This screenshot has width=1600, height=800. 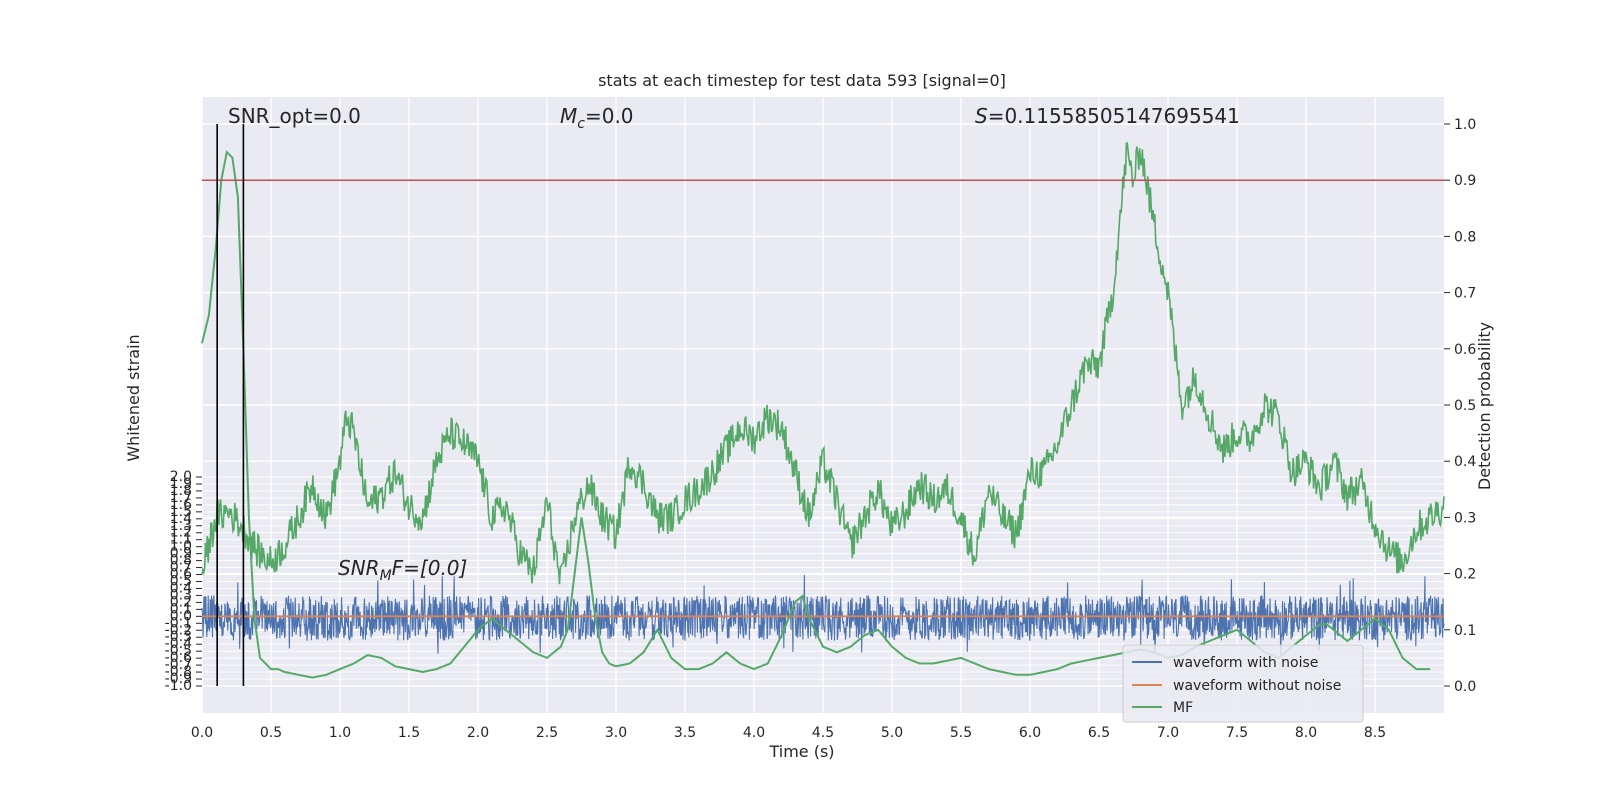 I want to click on x-tick-label-0: 0.0, so click(x=202, y=733).